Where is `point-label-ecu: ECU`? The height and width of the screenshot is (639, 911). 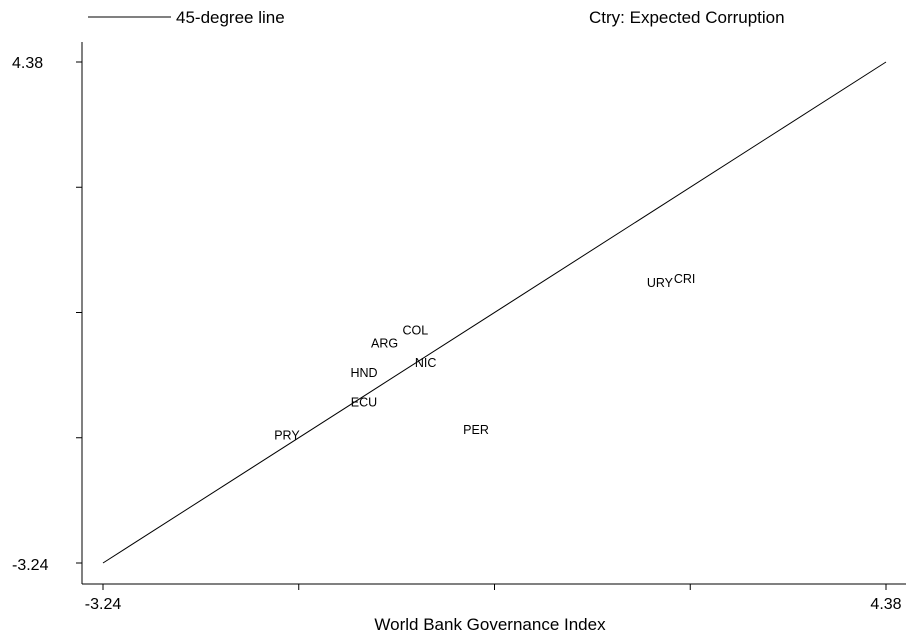
point-label-ecu: ECU is located at coordinates (364, 403).